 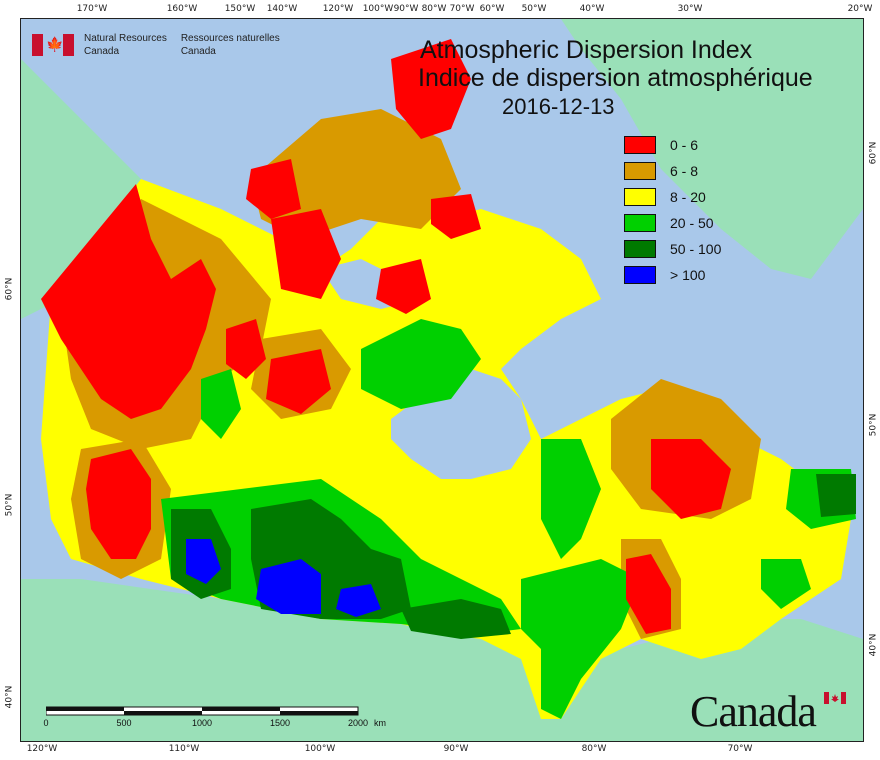 I want to click on left-lat-label: 50°N, so click(x=9, y=505).